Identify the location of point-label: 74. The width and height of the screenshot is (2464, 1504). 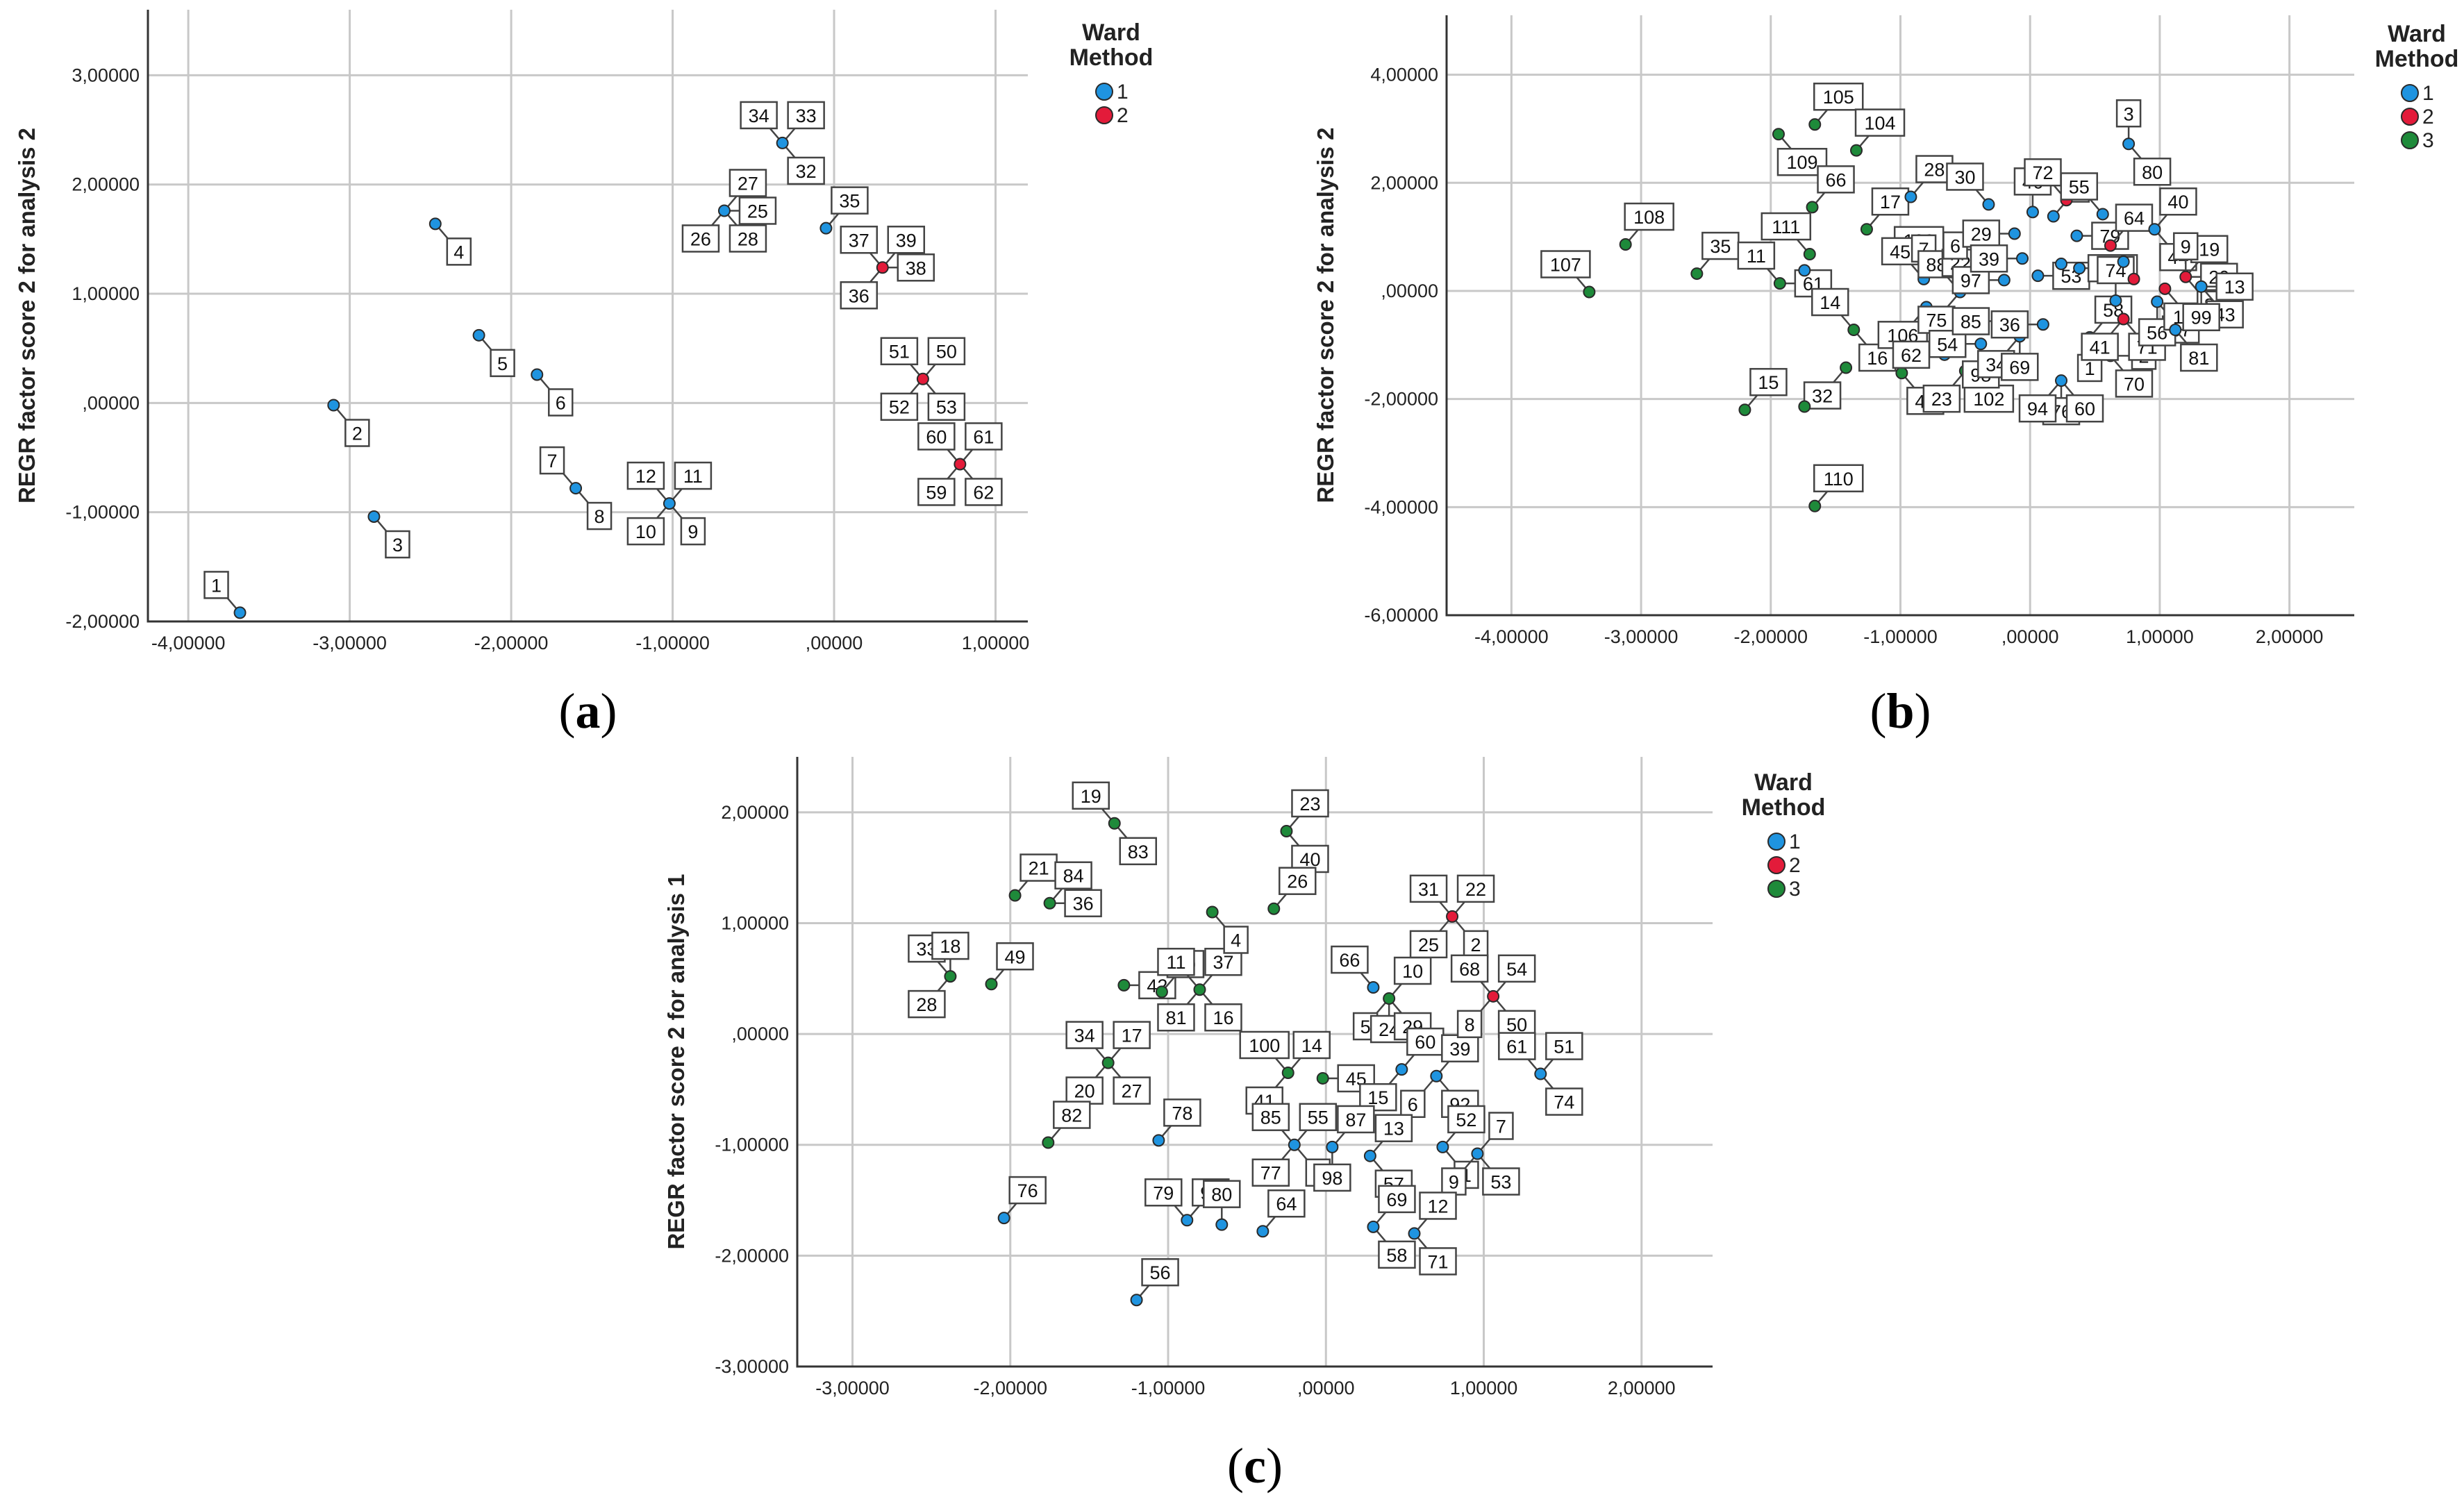
(1564, 1102).